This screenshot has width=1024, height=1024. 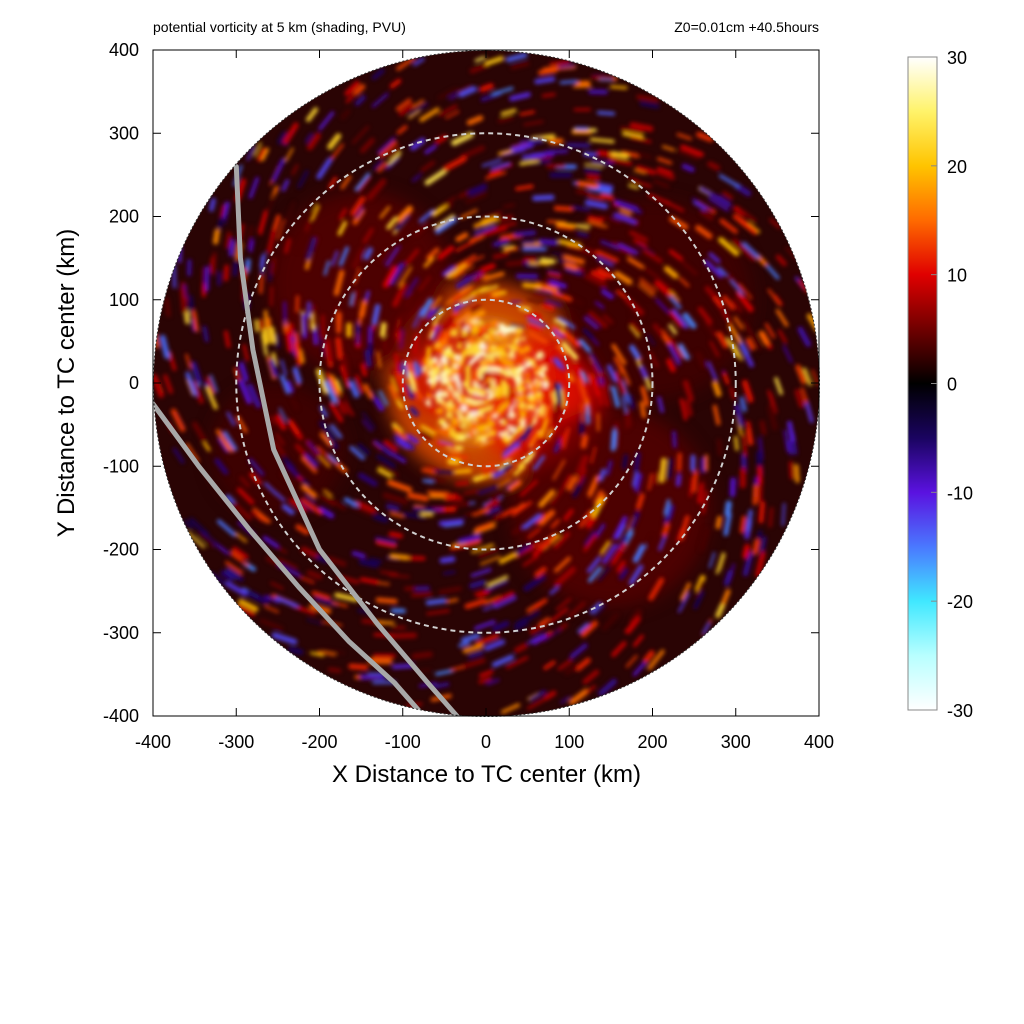 I want to click on y-tick-label: 100, so click(x=124, y=300).